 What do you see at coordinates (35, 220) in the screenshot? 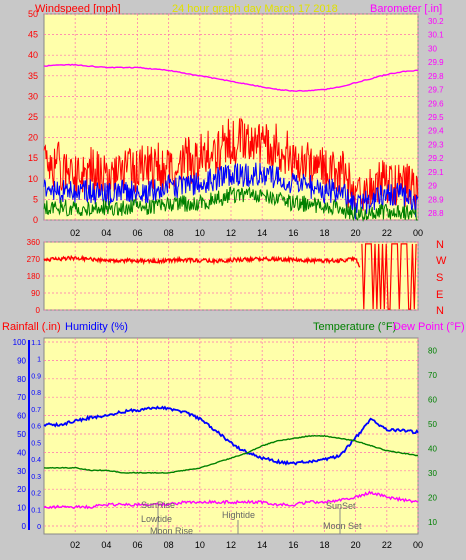
I see `windspeed-tick-label: 0` at bounding box center [35, 220].